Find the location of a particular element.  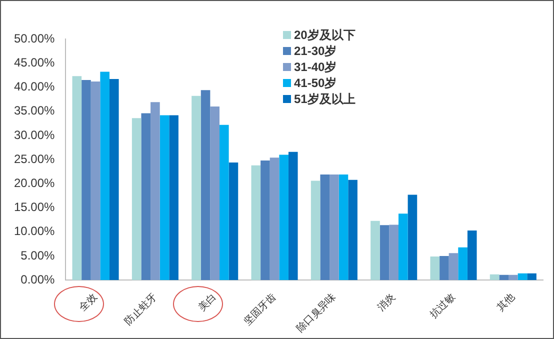

x-tick-label: 抗过敏 is located at coordinates (443, 305).